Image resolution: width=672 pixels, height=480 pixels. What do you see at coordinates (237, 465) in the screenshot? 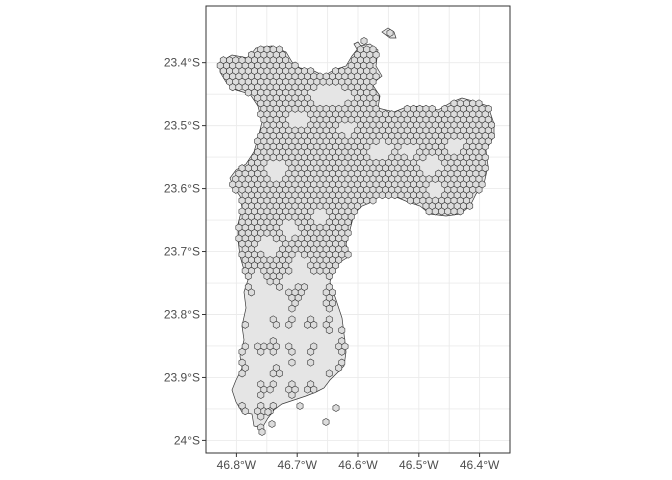
I see `x-tick-label: 46.8°W` at bounding box center [237, 465].